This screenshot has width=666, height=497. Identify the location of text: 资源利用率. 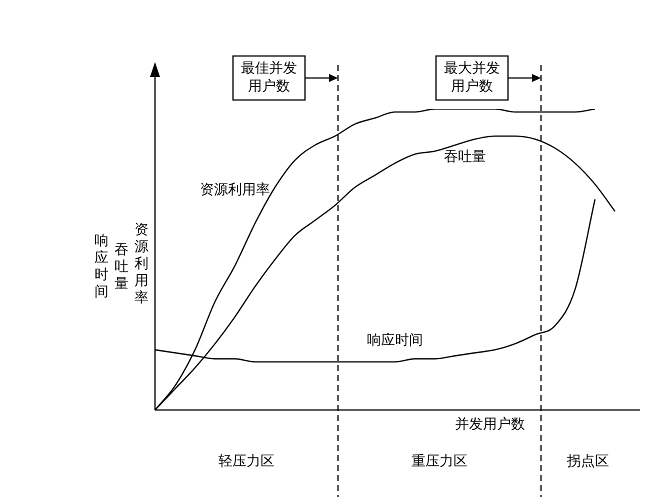
(141, 264).